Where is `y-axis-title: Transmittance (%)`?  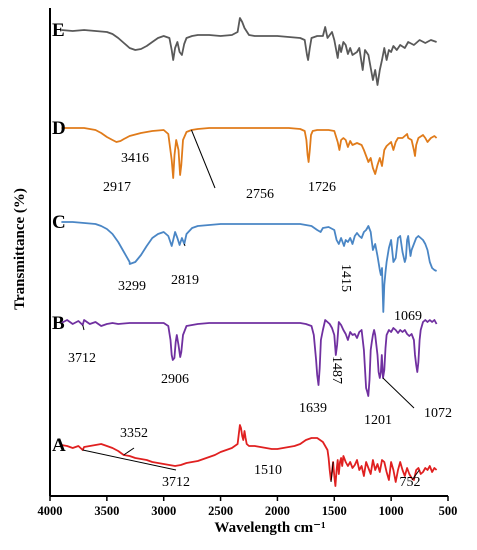 y-axis-title: Transmittance (%) is located at coordinates (20, 249).